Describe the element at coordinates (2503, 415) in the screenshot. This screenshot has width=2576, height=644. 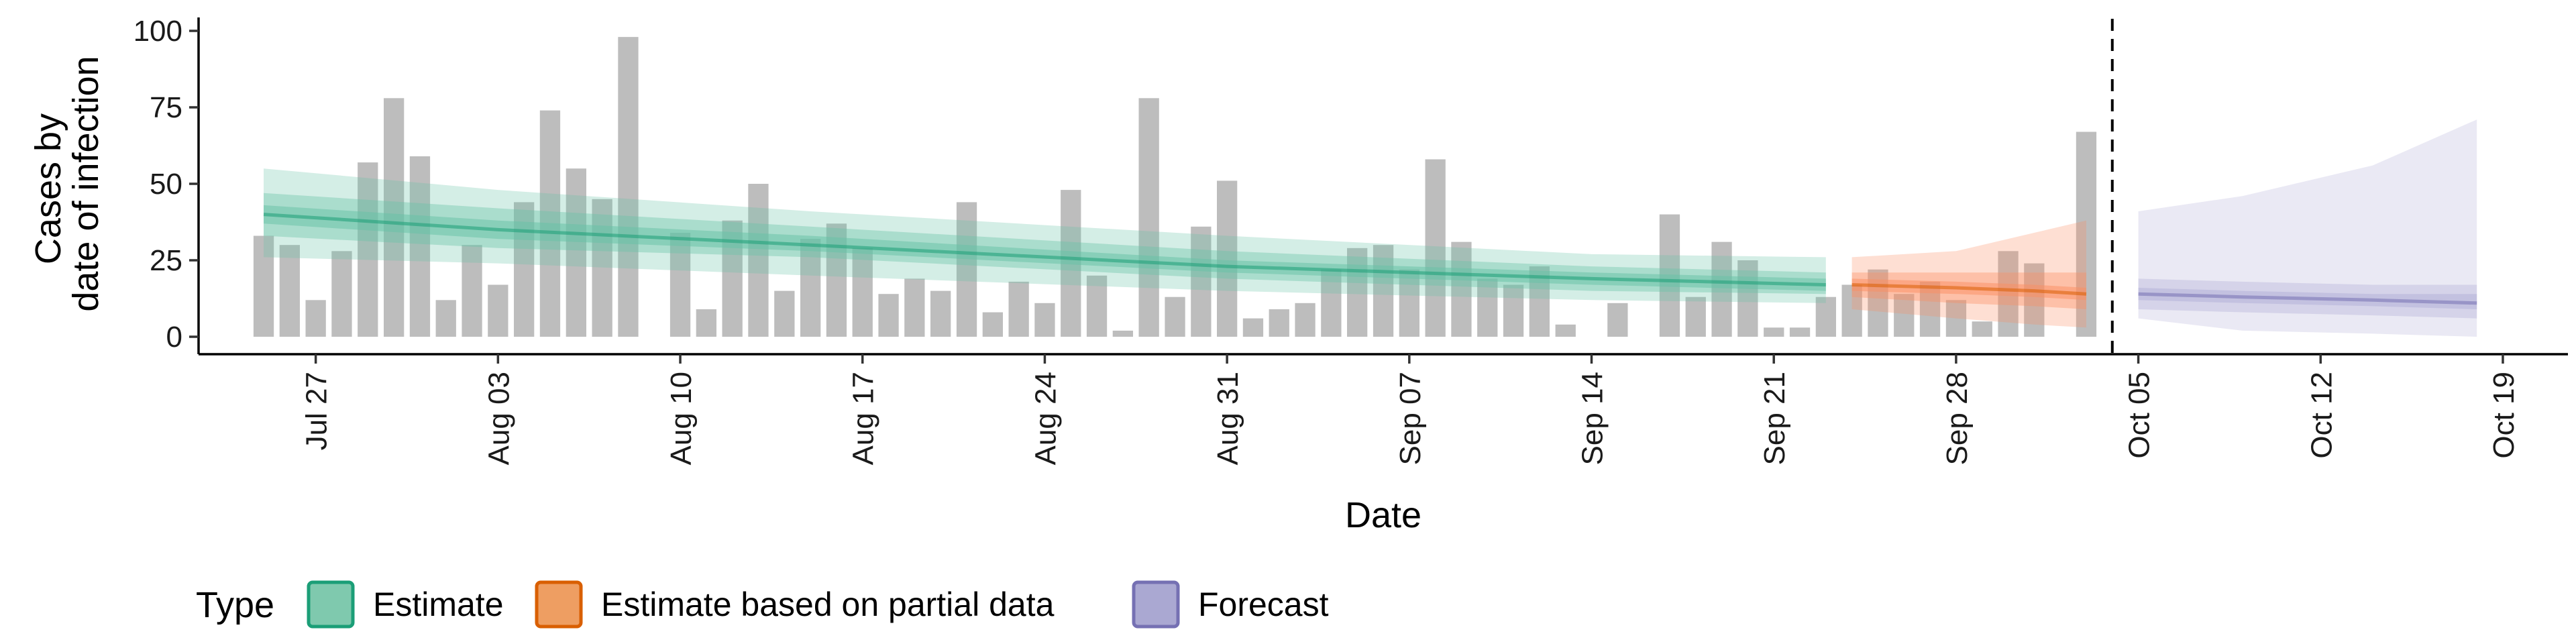
I see `x-tick-label: Oct 19` at that location.